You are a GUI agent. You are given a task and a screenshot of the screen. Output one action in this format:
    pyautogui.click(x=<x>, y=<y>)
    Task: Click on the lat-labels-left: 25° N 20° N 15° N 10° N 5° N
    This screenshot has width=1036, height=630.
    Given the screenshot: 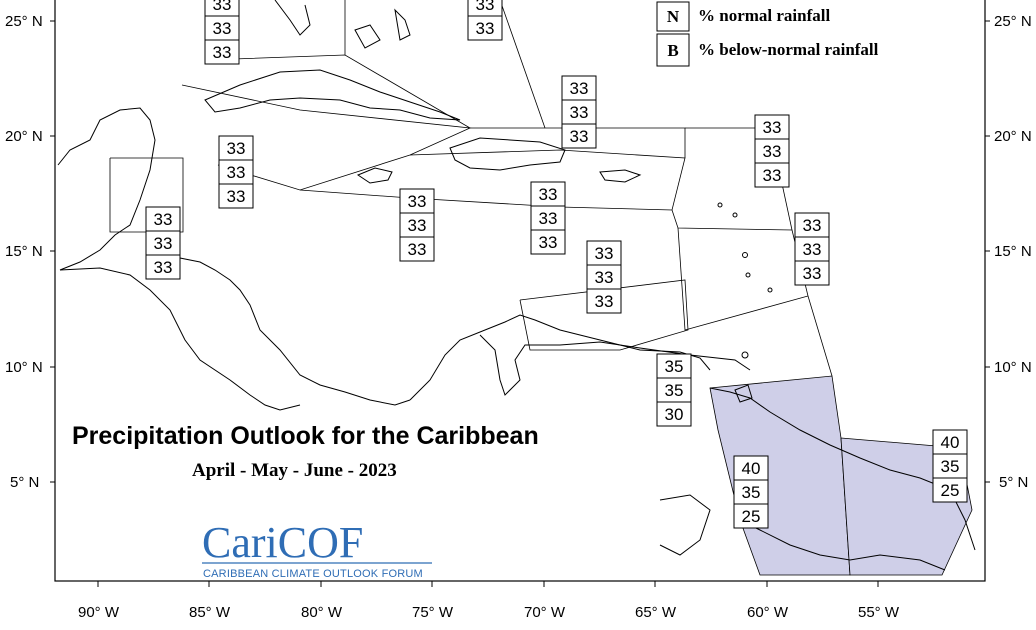 What is the action you would take?
    pyautogui.click(x=24, y=252)
    